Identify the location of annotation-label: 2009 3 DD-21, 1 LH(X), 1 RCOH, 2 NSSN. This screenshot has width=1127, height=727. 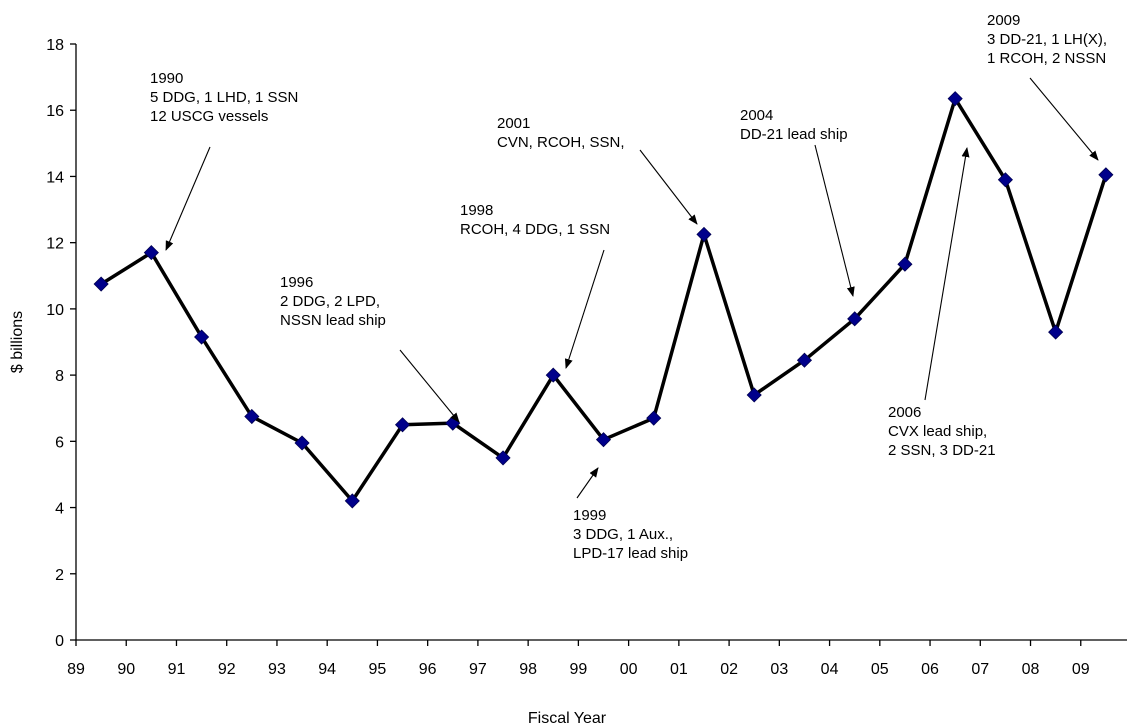
(1047, 39).